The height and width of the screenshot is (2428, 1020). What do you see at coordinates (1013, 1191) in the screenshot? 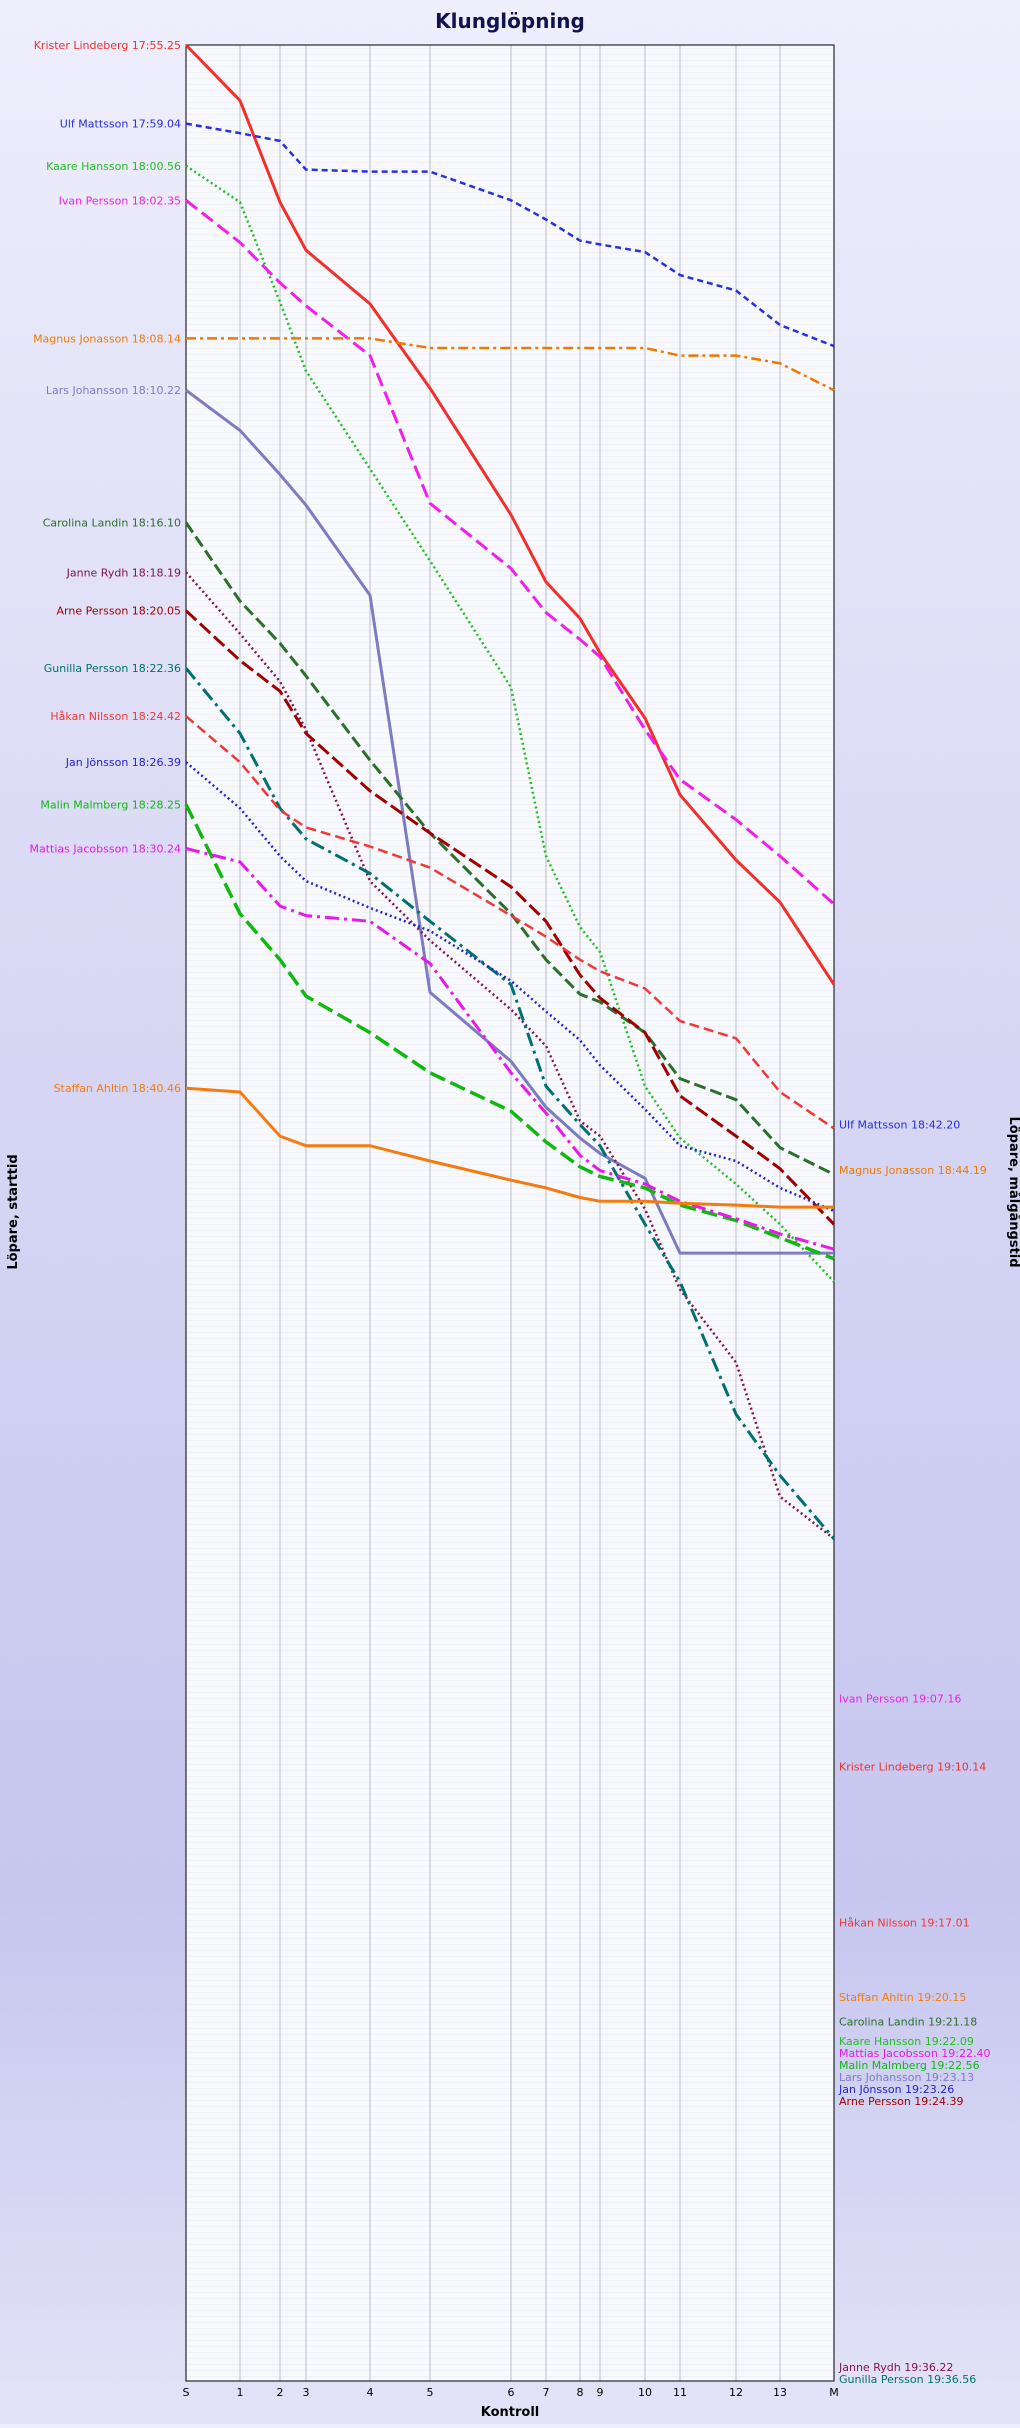
I see `y-axis-label-right: Löpare, målgångstid` at bounding box center [1013, 1191].